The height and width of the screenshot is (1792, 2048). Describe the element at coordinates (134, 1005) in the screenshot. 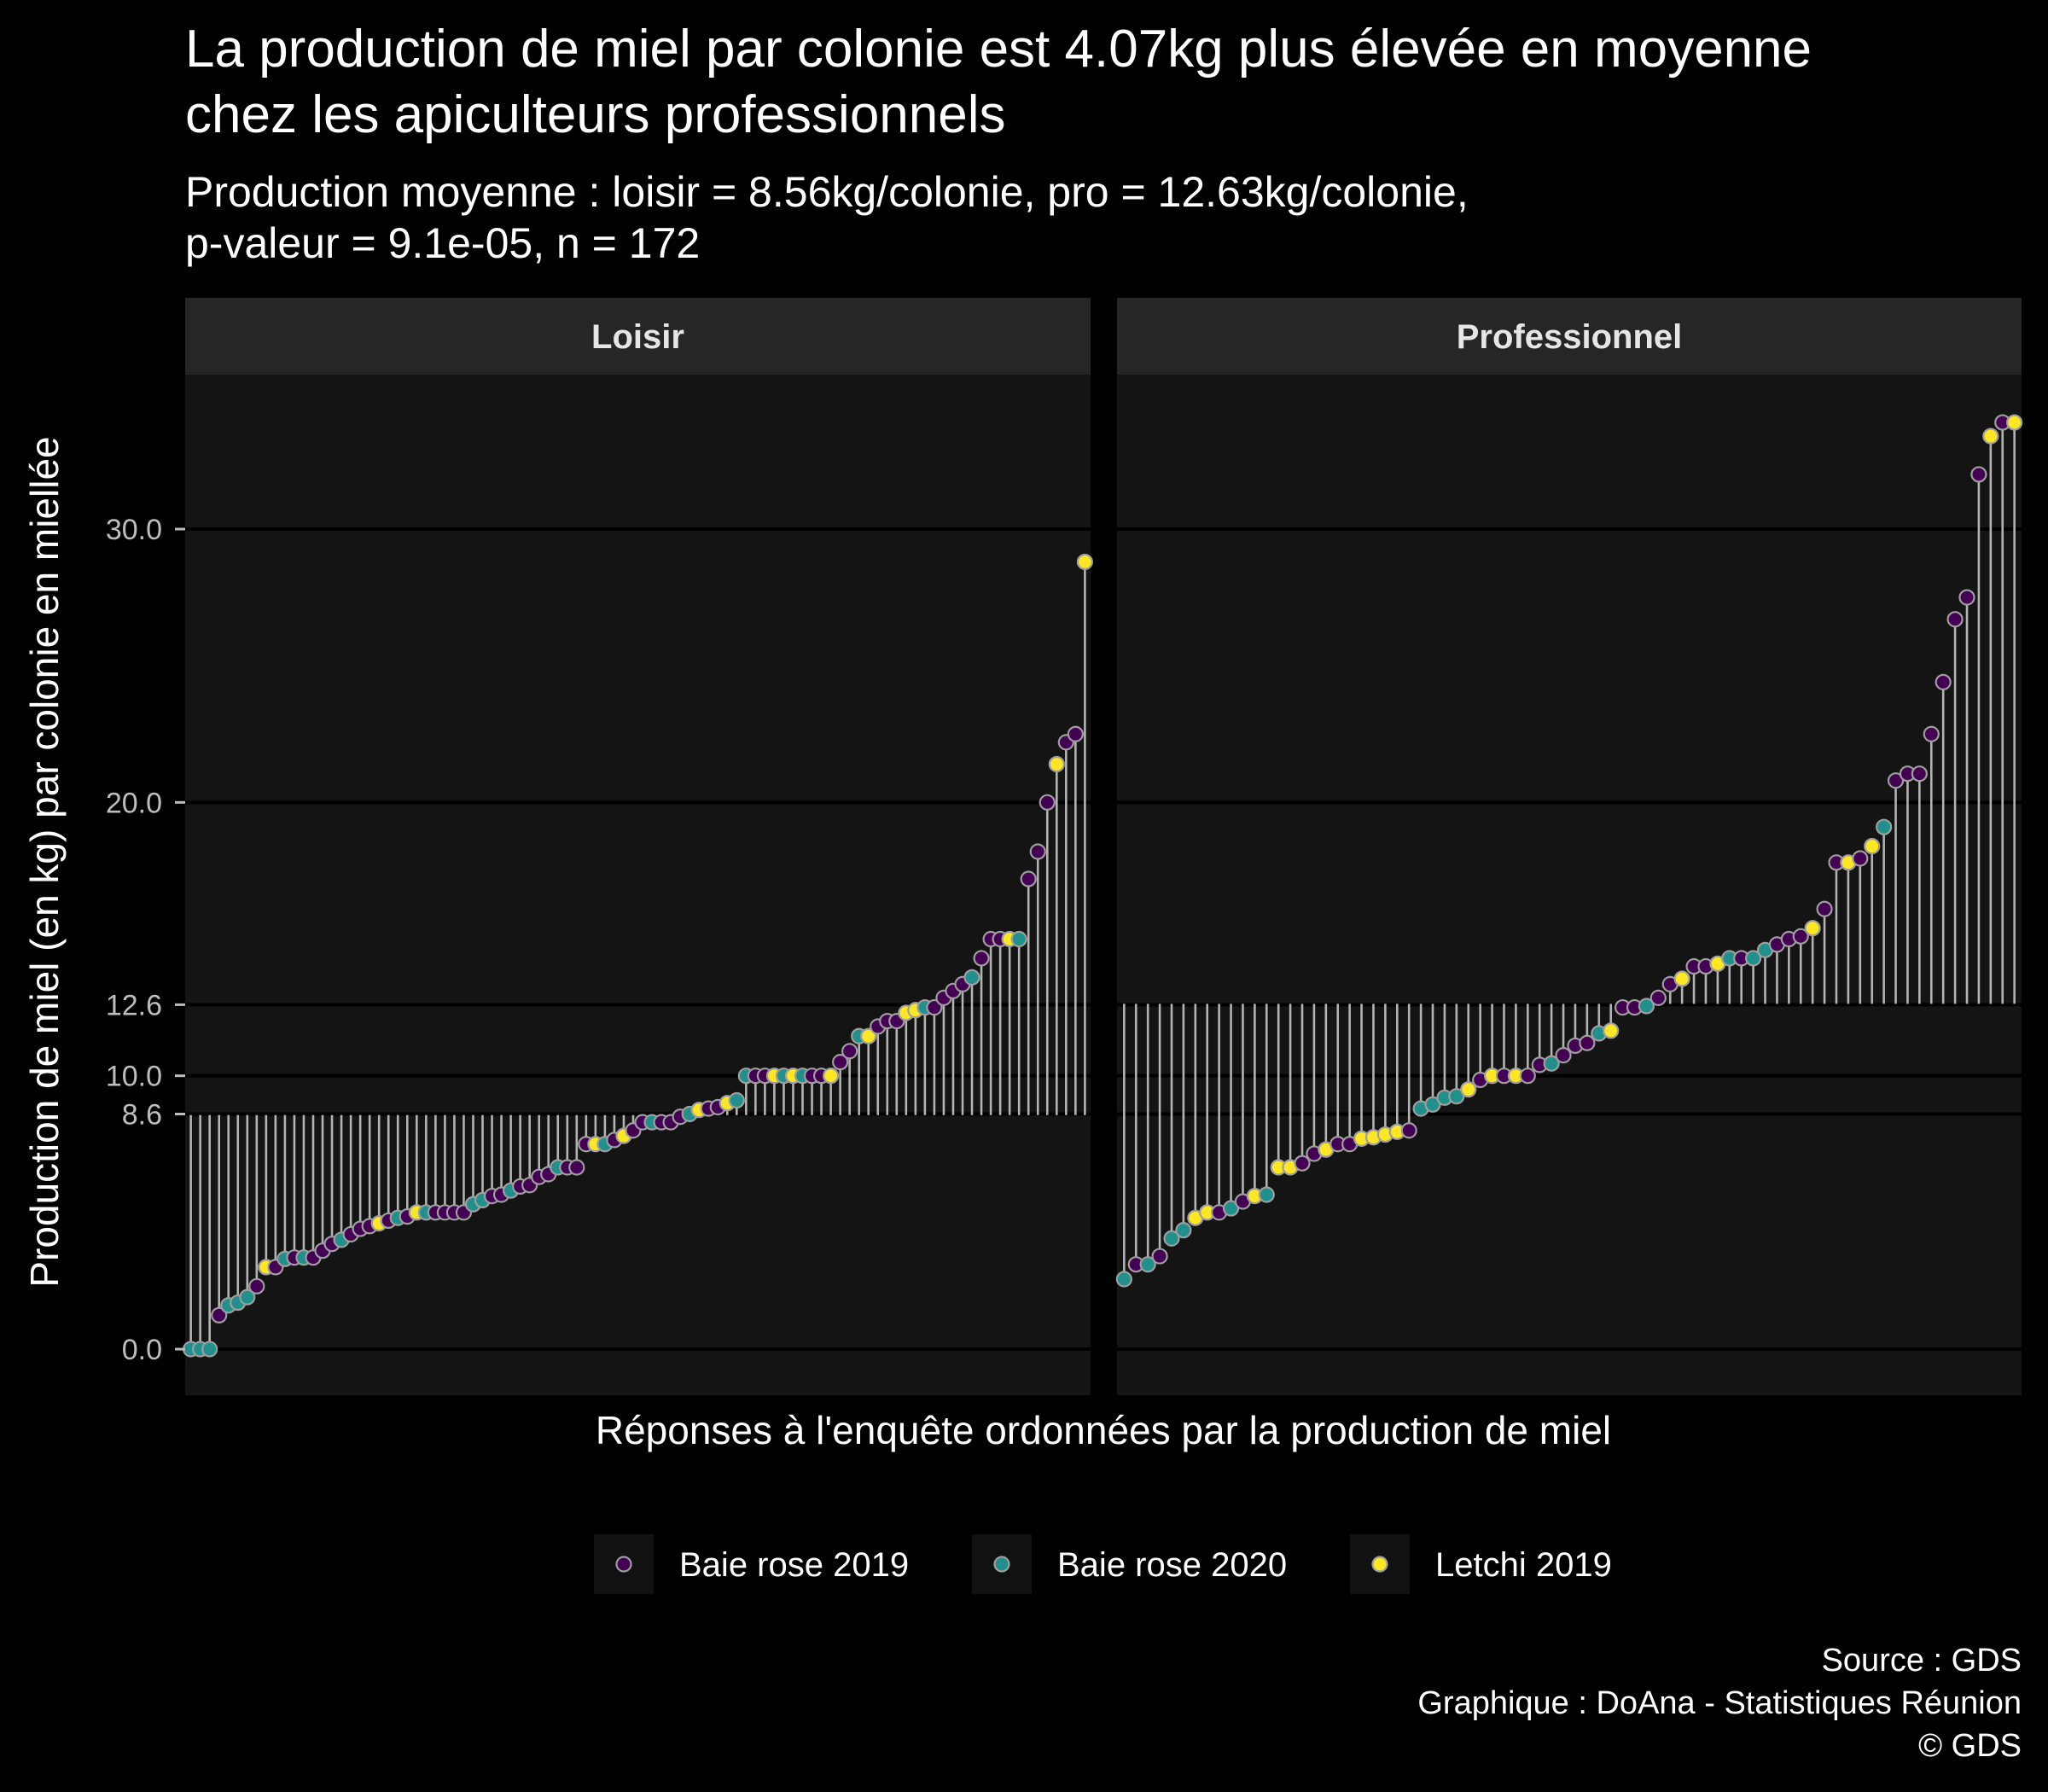

I see `y-tick-label: 12.6` at that location.